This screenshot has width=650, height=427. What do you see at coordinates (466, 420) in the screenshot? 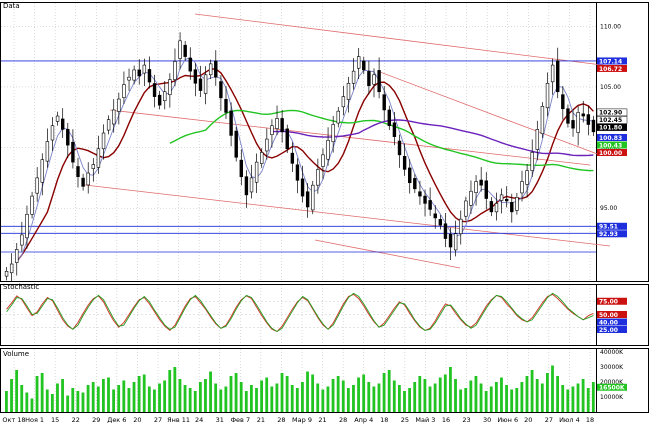
I see `x-tick-label: 23` at bounding box center [466, 420].